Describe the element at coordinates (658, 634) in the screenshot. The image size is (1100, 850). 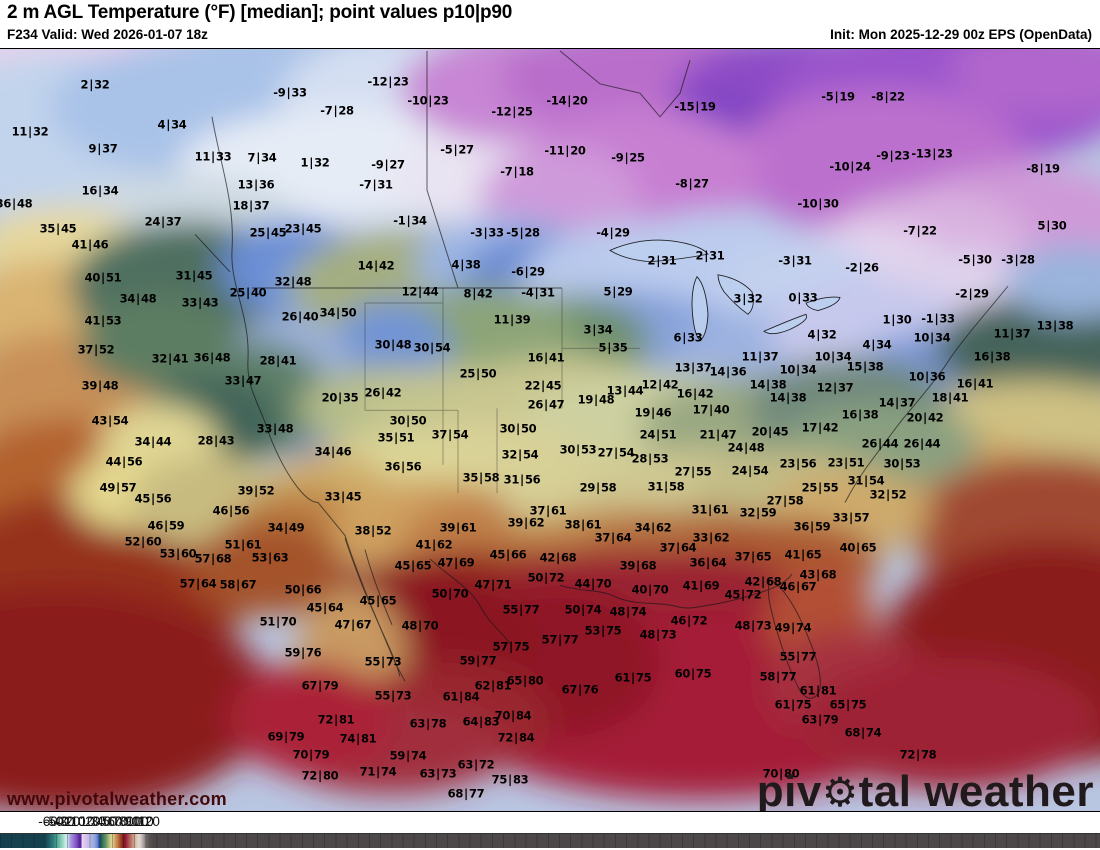
I see `point-value-label: 48|73` at that location.